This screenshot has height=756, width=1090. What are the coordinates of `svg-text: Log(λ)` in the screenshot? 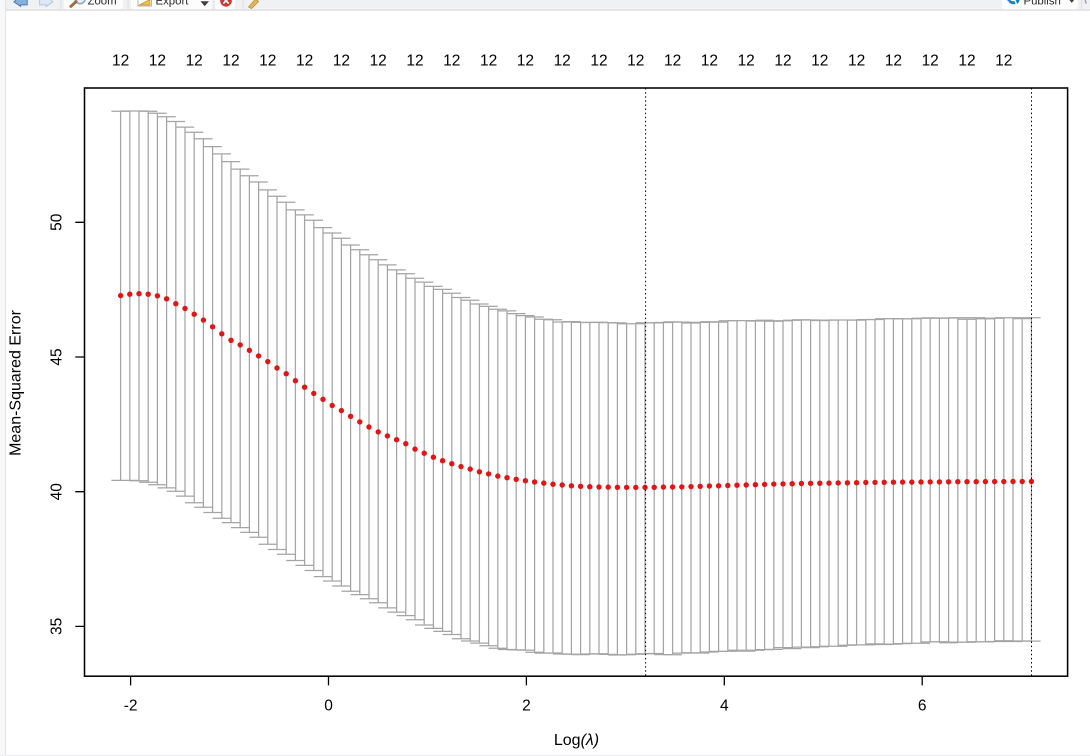 It's located at (576, 740).